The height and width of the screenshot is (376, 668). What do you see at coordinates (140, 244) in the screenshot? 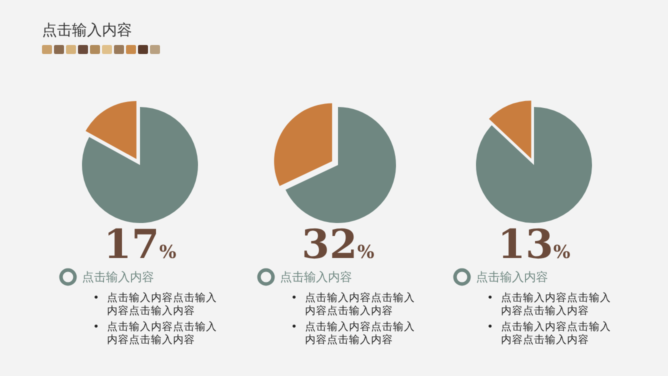
I see `text: 17%` at bounding box center [140, 244].